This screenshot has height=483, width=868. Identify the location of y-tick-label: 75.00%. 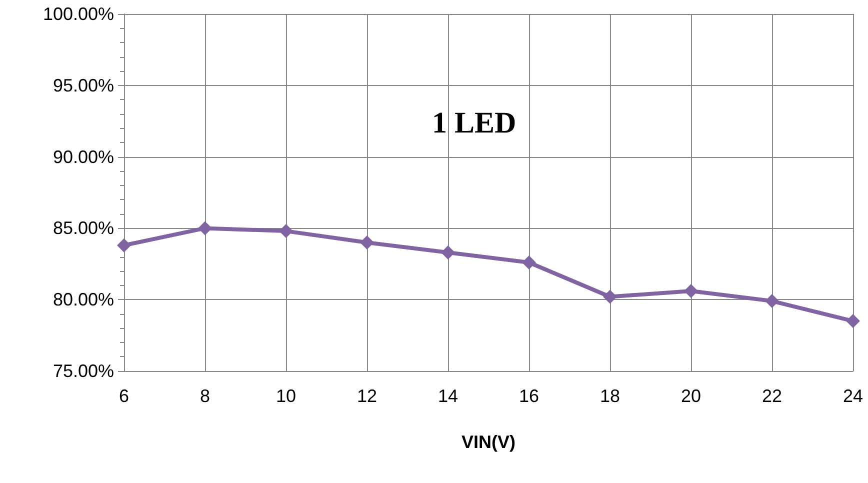
(83, 371).